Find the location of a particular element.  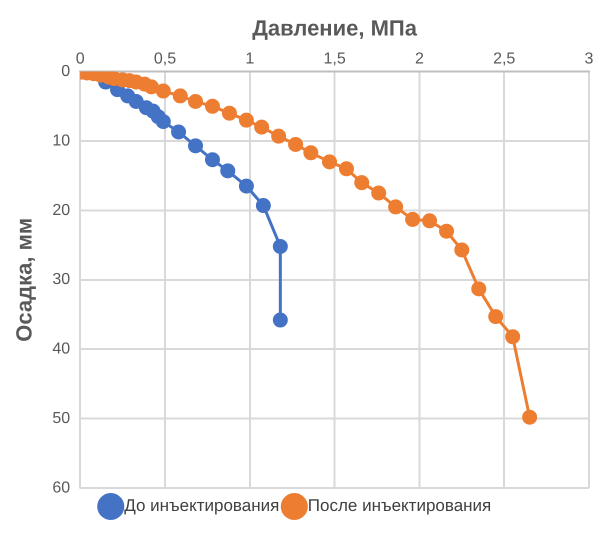

y-tick-label: 60 is located at coordinates (61, 487).